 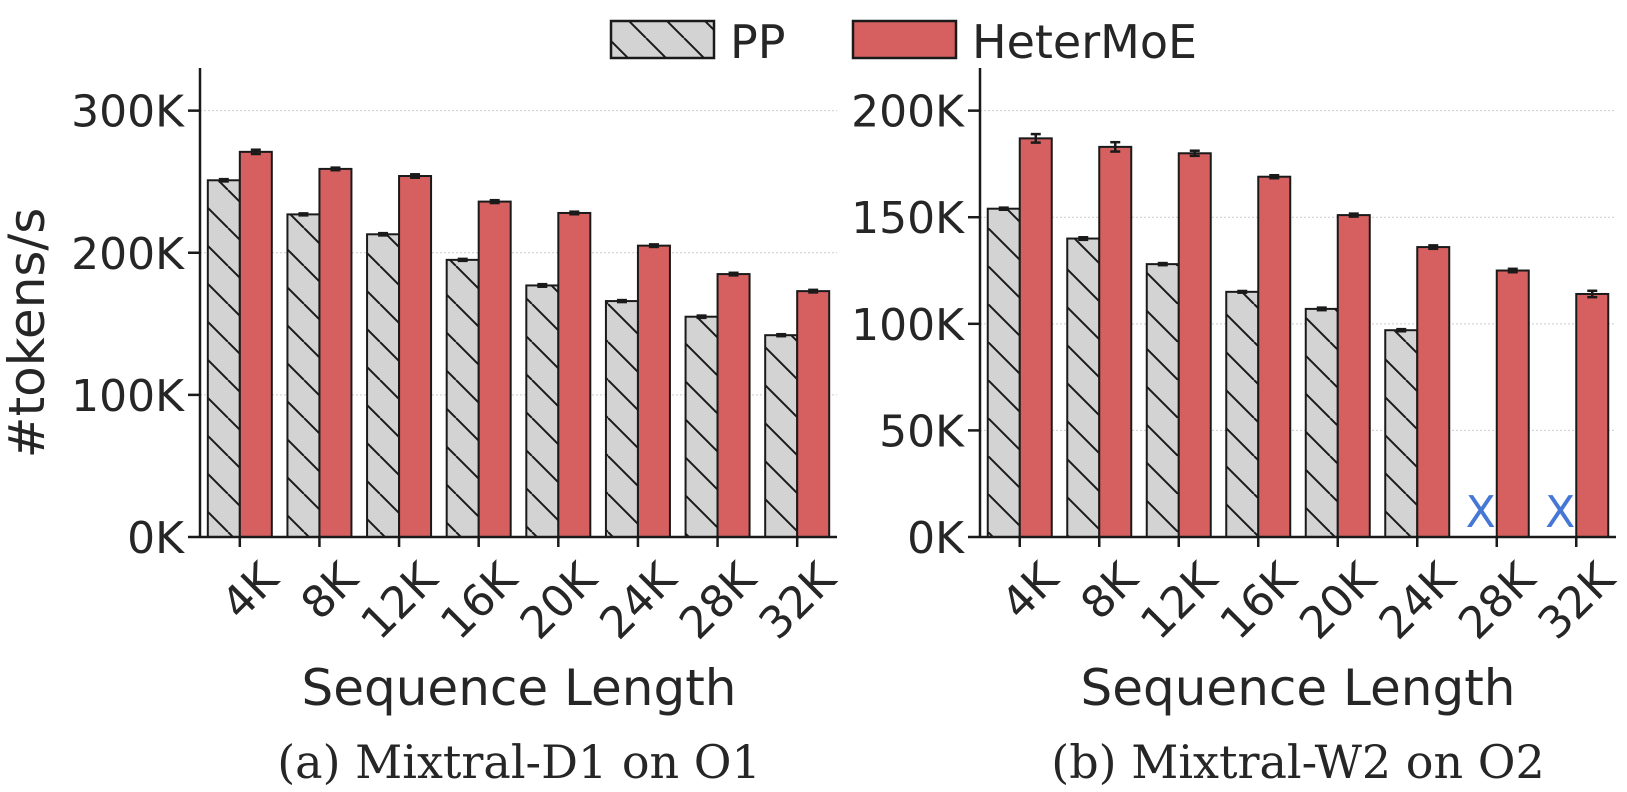 I want to click on legend-heter-swatch, so click(x=904, y=39).